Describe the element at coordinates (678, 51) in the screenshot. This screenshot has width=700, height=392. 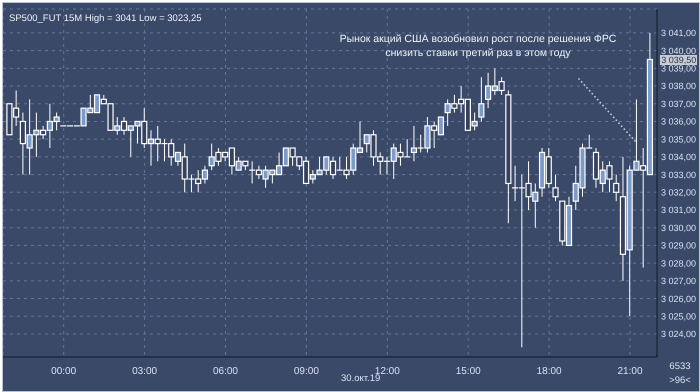
I see `y-tick-label: 3 040,00` at that location.